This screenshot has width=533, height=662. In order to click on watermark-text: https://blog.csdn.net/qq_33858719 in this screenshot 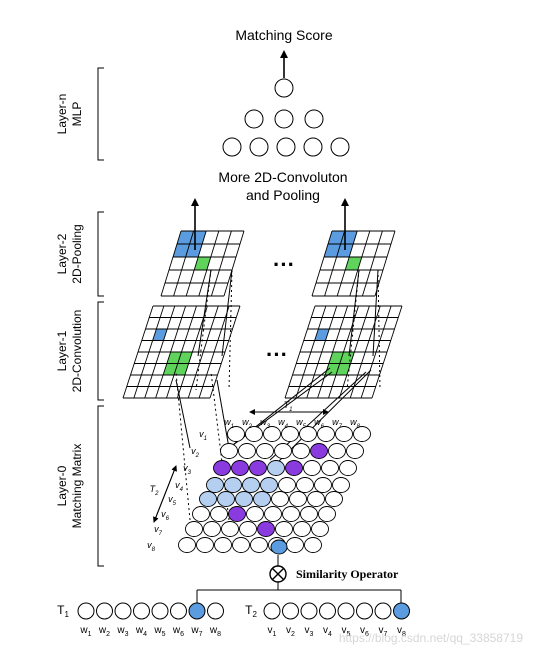, I will do `click(431, 638)`.